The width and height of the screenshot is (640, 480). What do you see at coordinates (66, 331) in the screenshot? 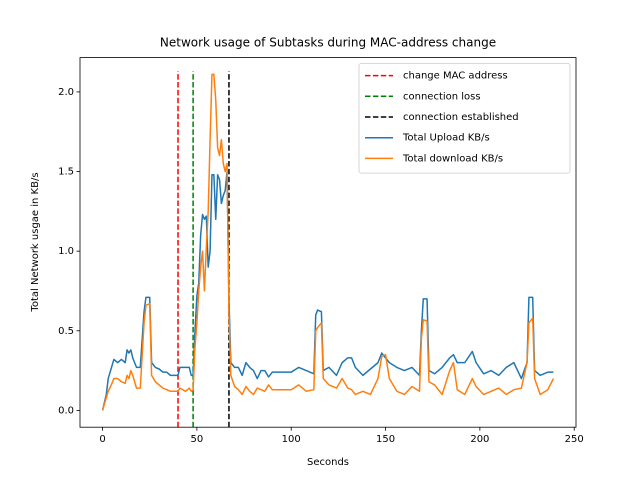
I see `y-tick-label: 0.5` at bounding box center [66, 331].